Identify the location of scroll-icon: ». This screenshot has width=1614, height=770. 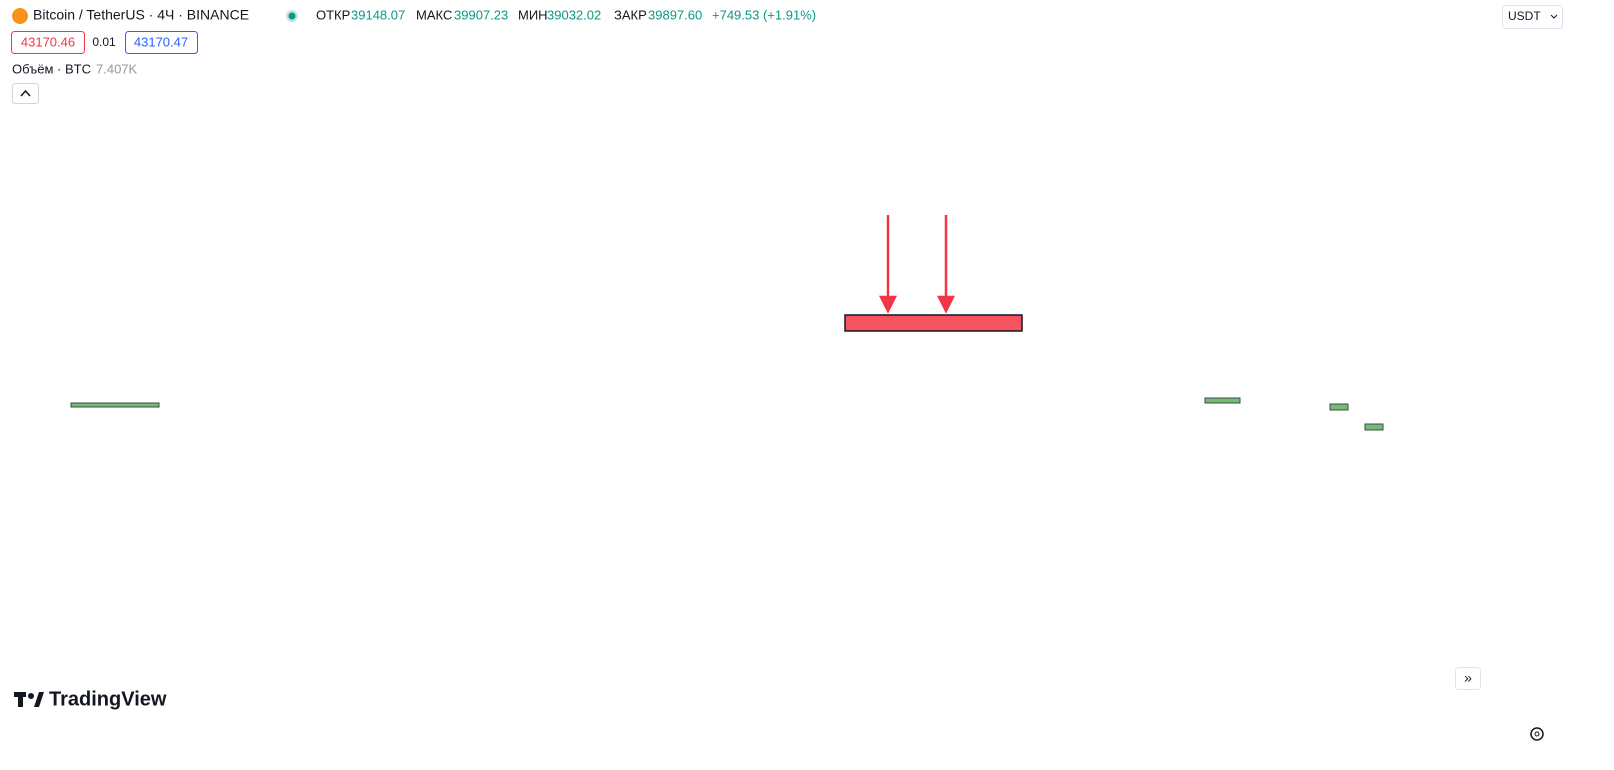
(1468, 678).